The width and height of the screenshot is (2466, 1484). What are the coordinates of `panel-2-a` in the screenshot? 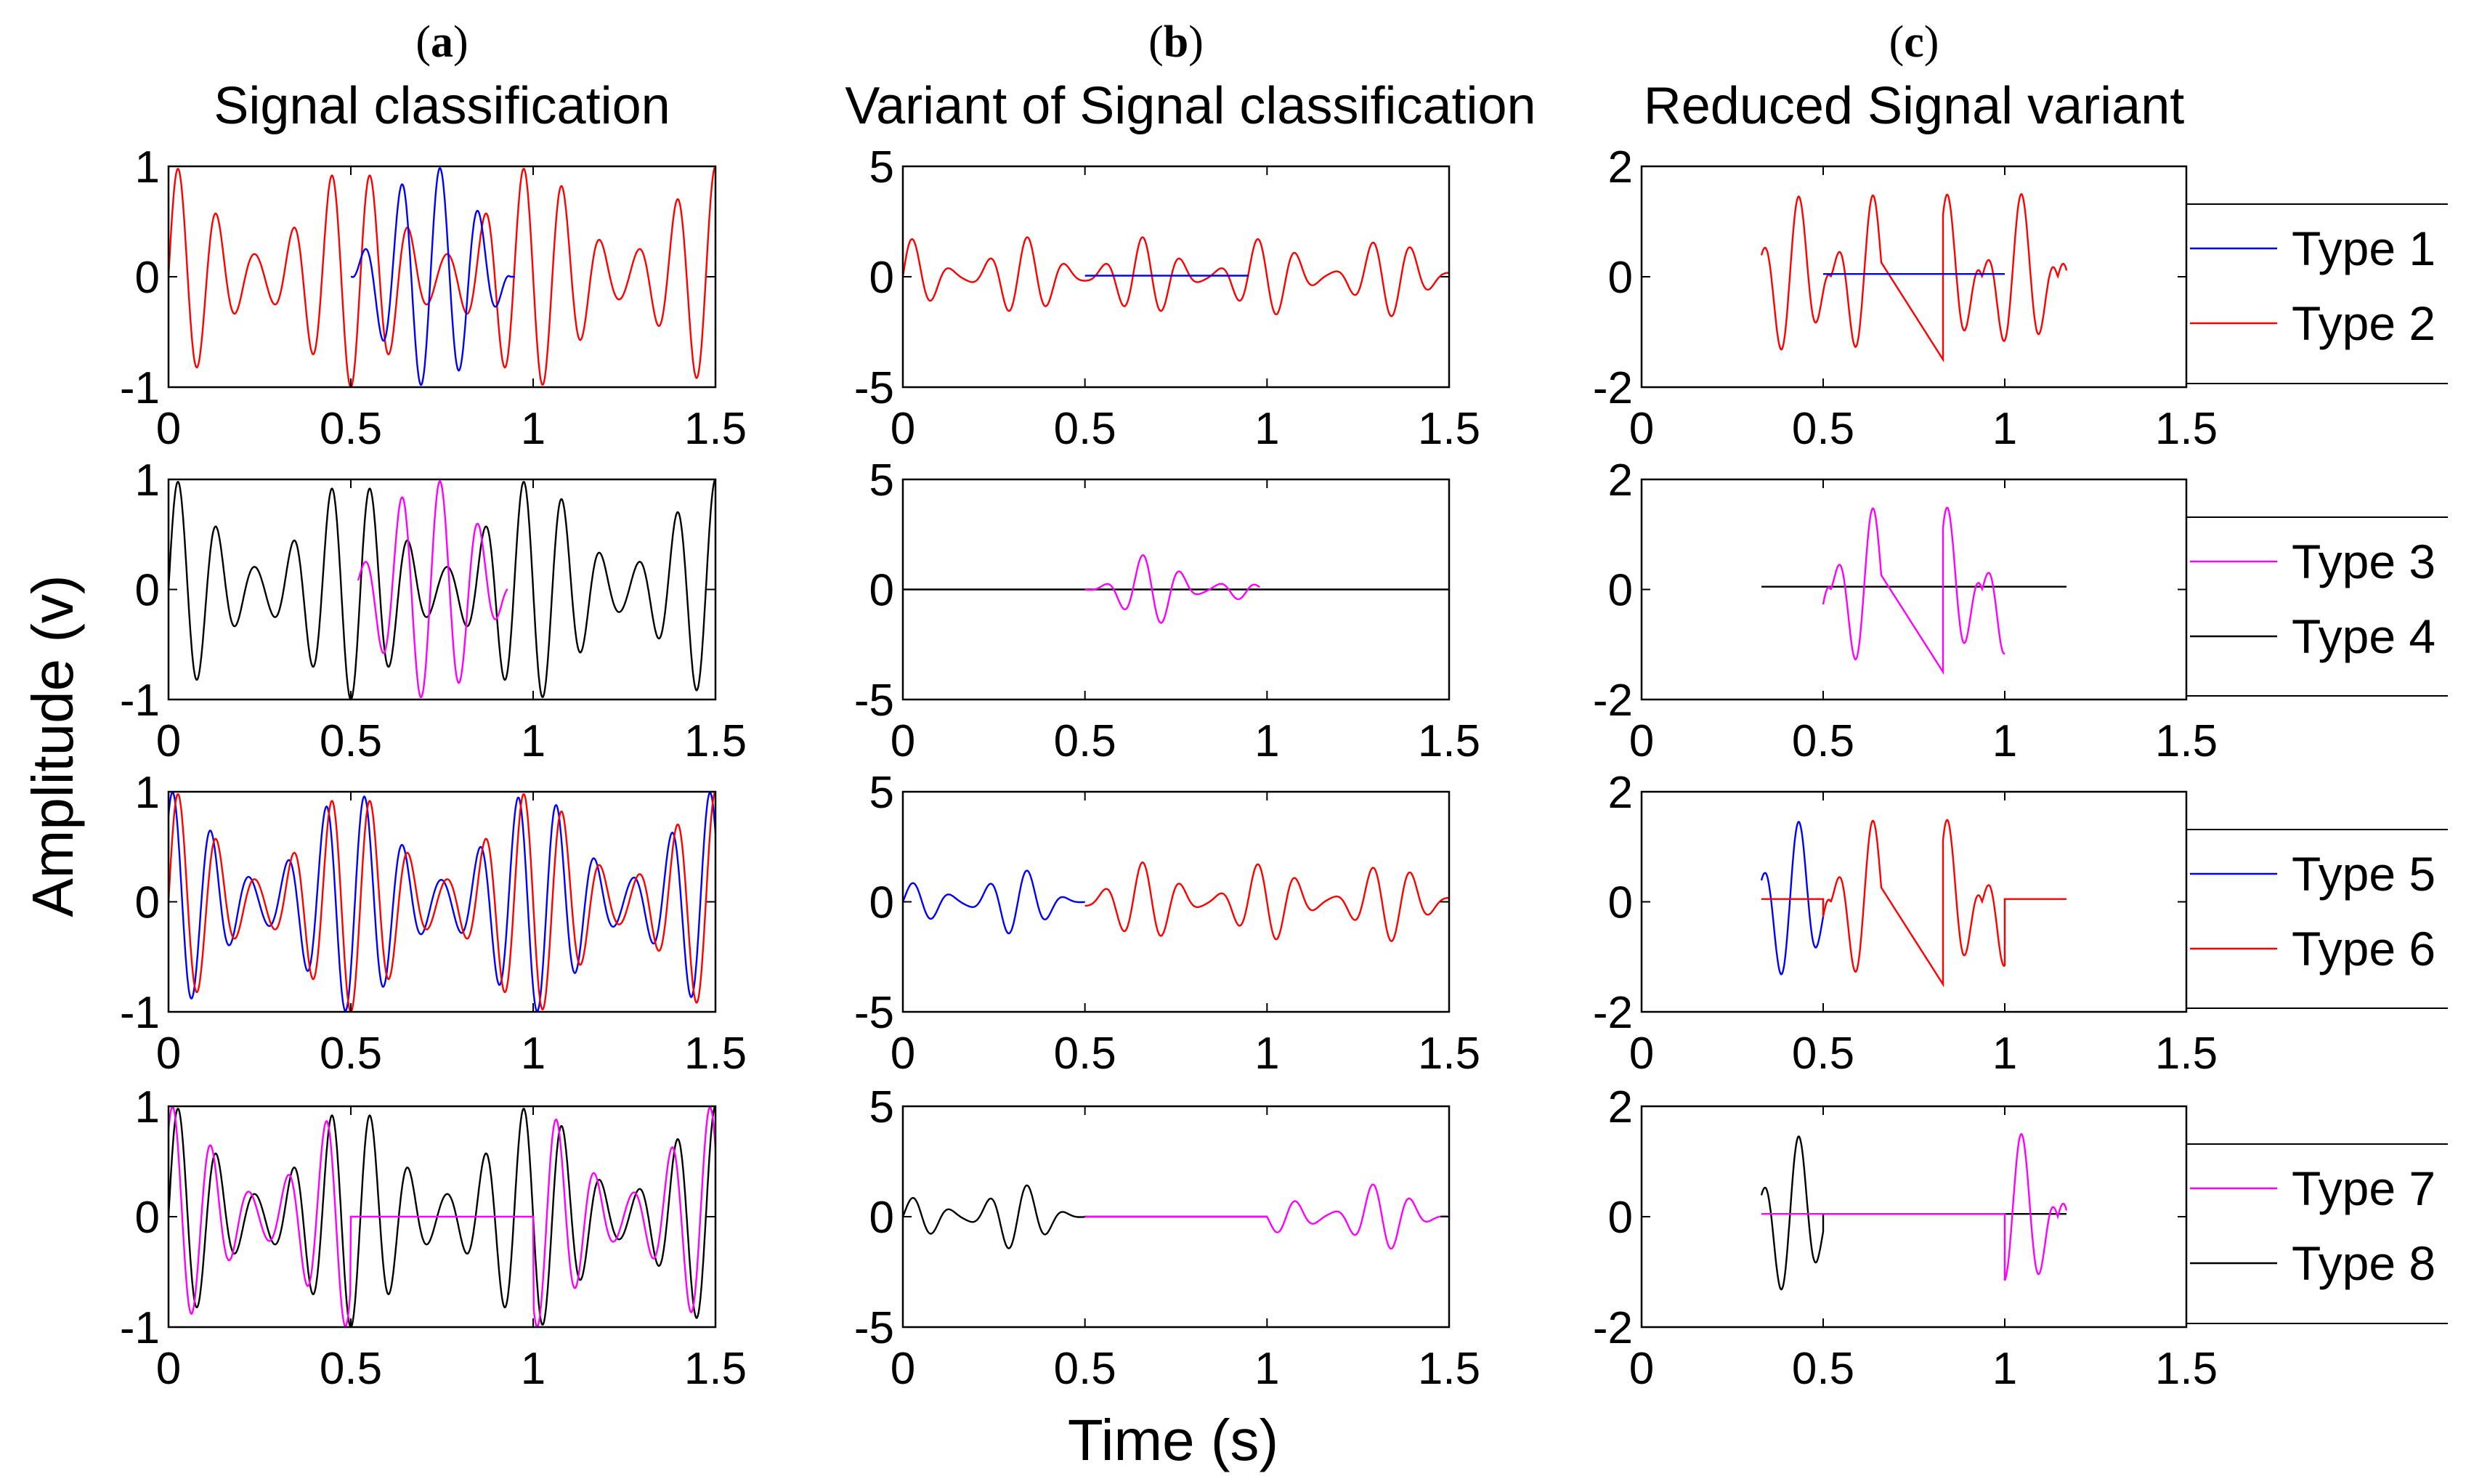 It's located at (442, 589).